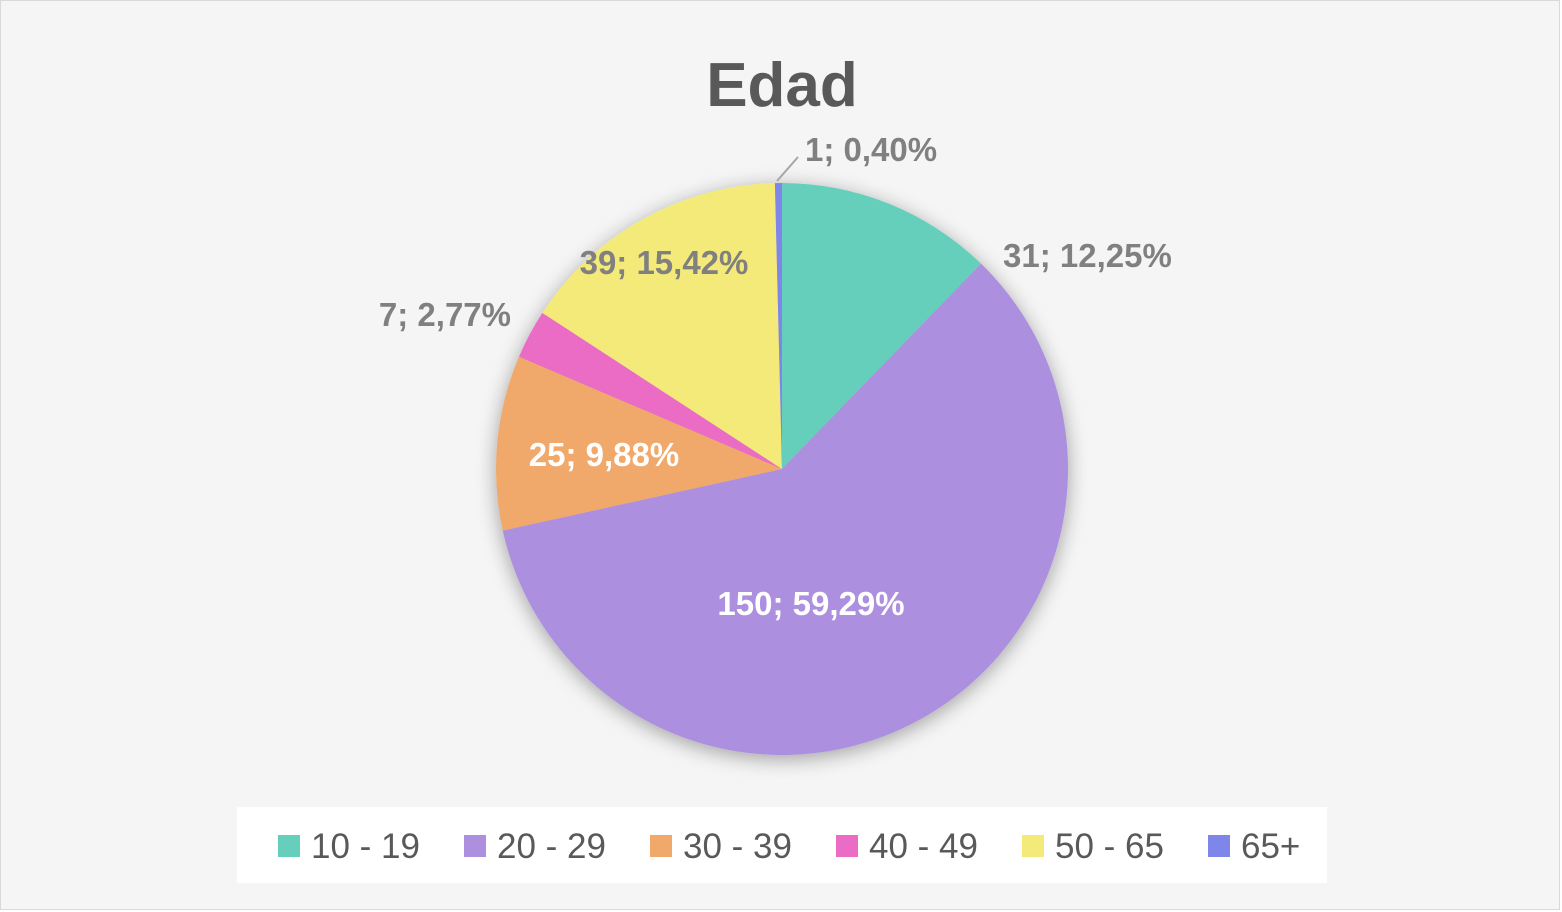  What do you see at coordinates (664, 262) in the screenshot?
I see `data-label-50-65: 39; 15,42%` at bounding box center [664, 262].